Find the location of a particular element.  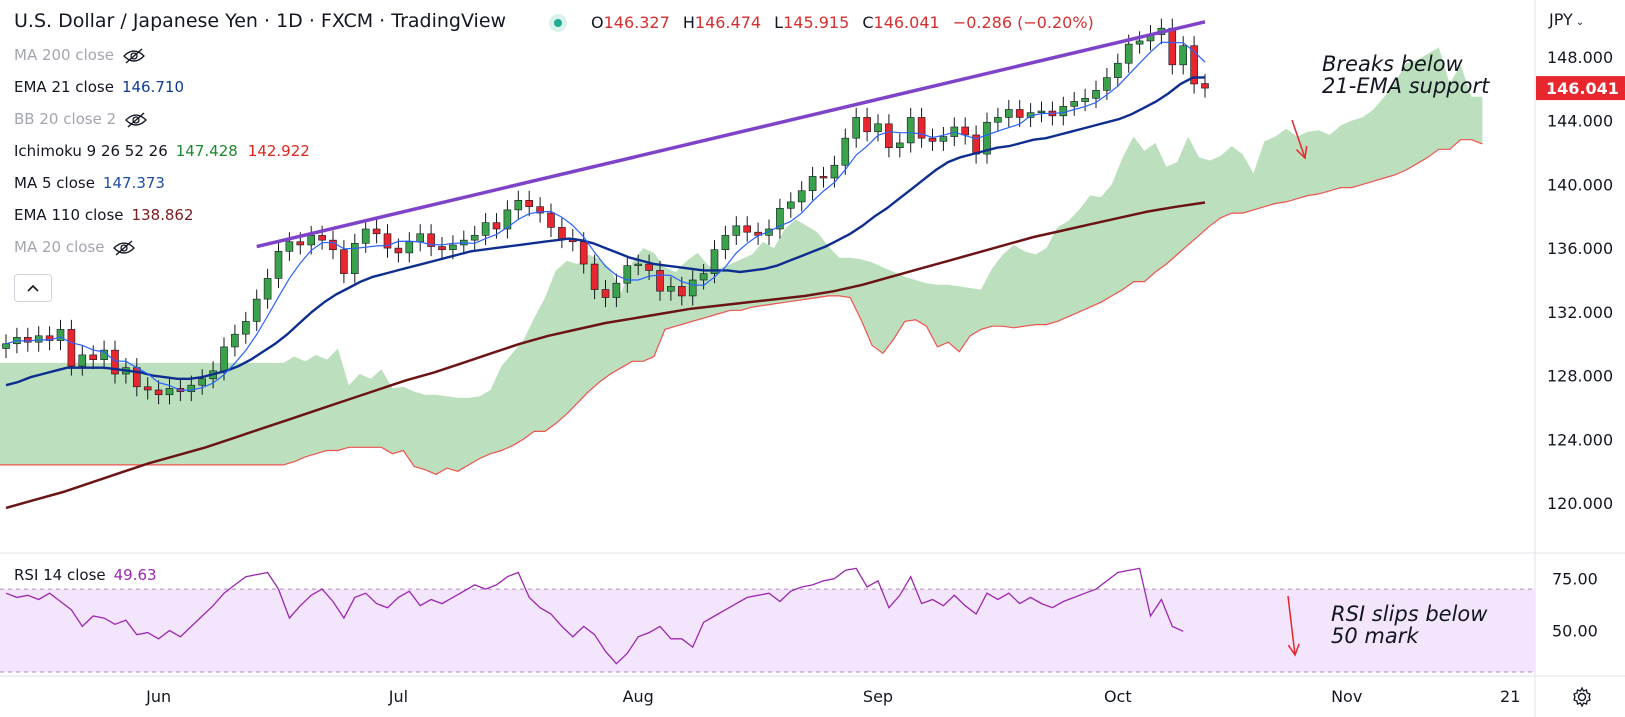

rsi-path is located at coordinates (594, 616).